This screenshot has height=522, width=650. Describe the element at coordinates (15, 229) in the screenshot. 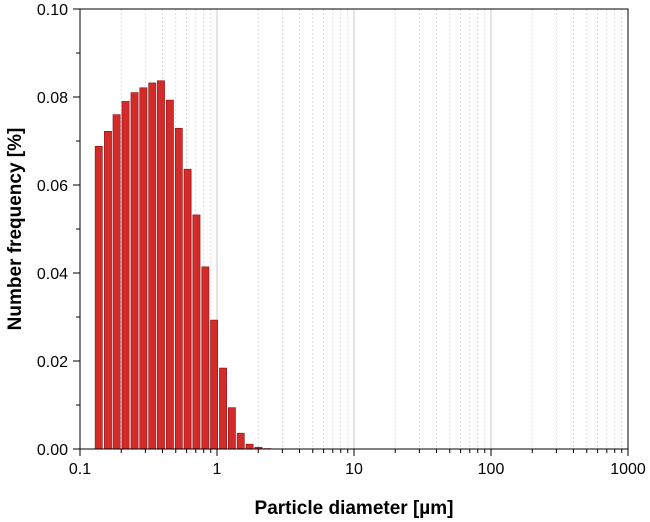

I see `y-axis-title: Number frequency [%]` at that location.